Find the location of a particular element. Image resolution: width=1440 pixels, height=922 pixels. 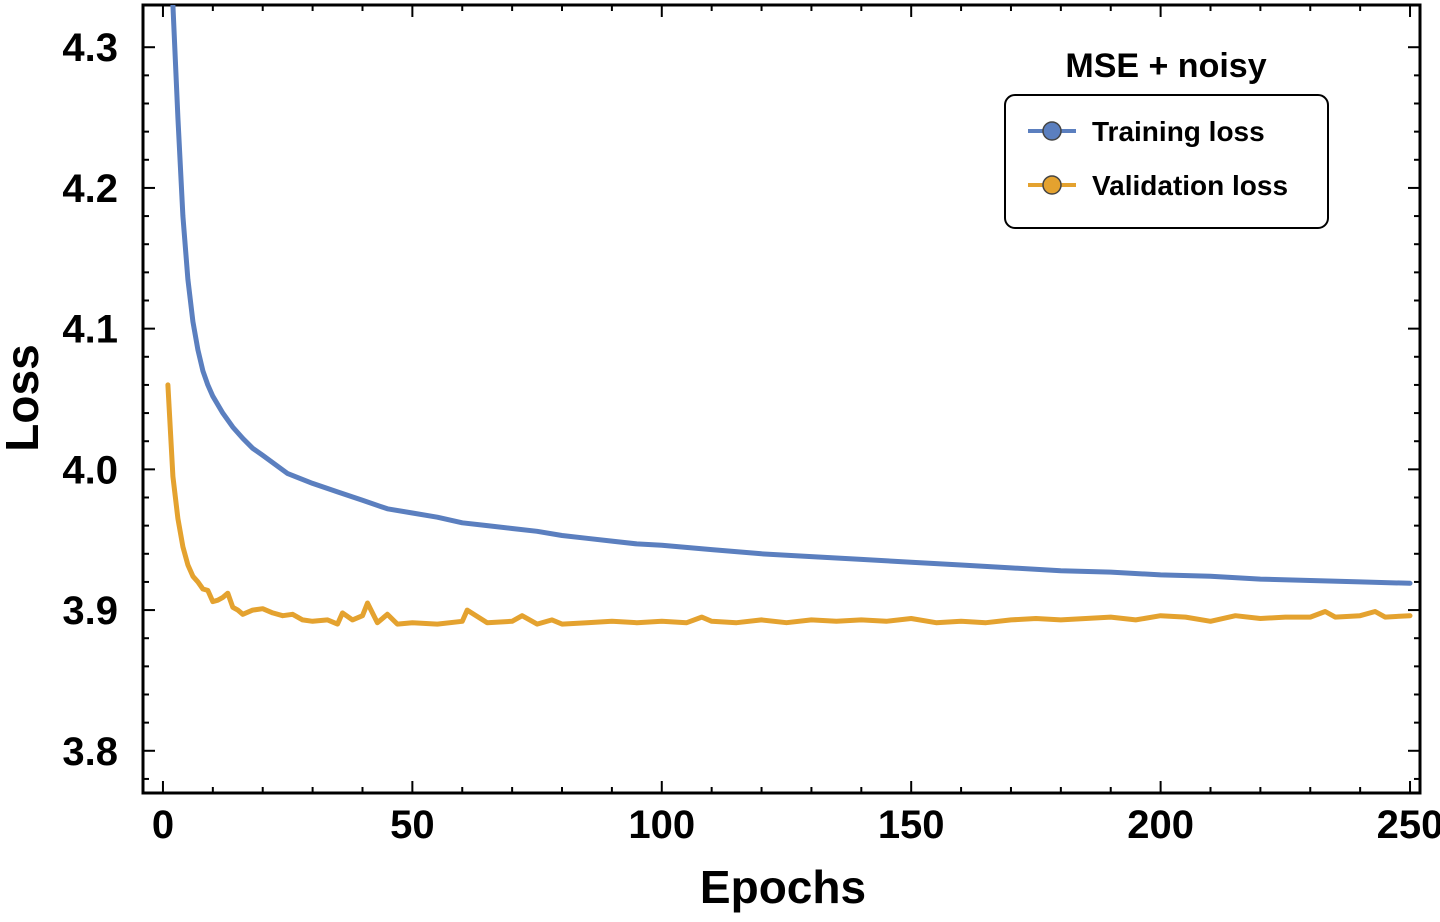

y-tick-label: 4.0 is located at coordinates (90, 470).